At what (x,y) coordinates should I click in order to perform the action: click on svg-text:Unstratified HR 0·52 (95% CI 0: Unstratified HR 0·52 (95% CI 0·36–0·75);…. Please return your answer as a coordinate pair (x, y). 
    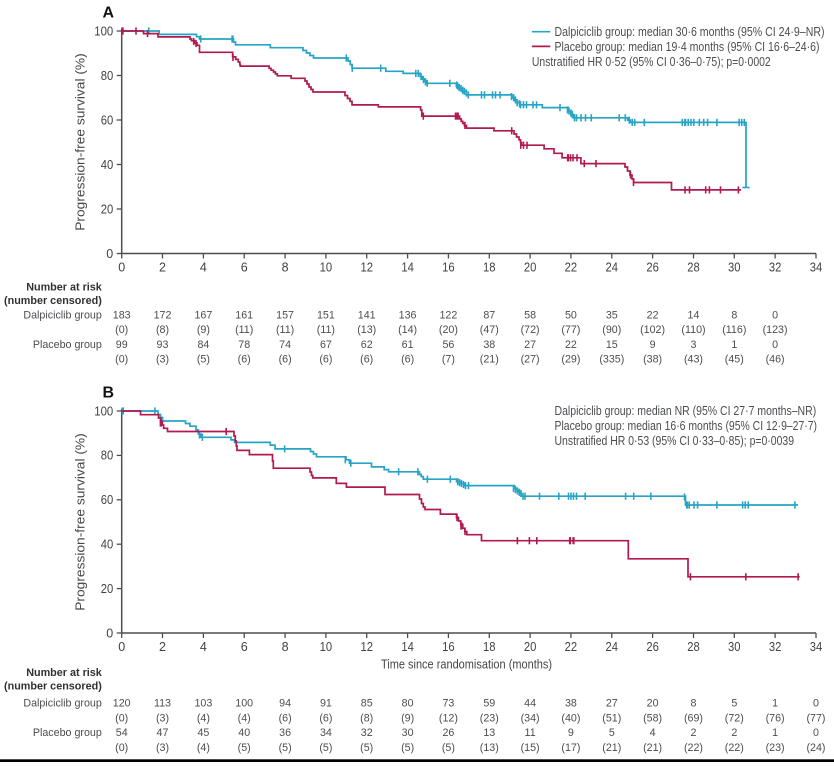
    Looking at the image, I should click on (651, 61).